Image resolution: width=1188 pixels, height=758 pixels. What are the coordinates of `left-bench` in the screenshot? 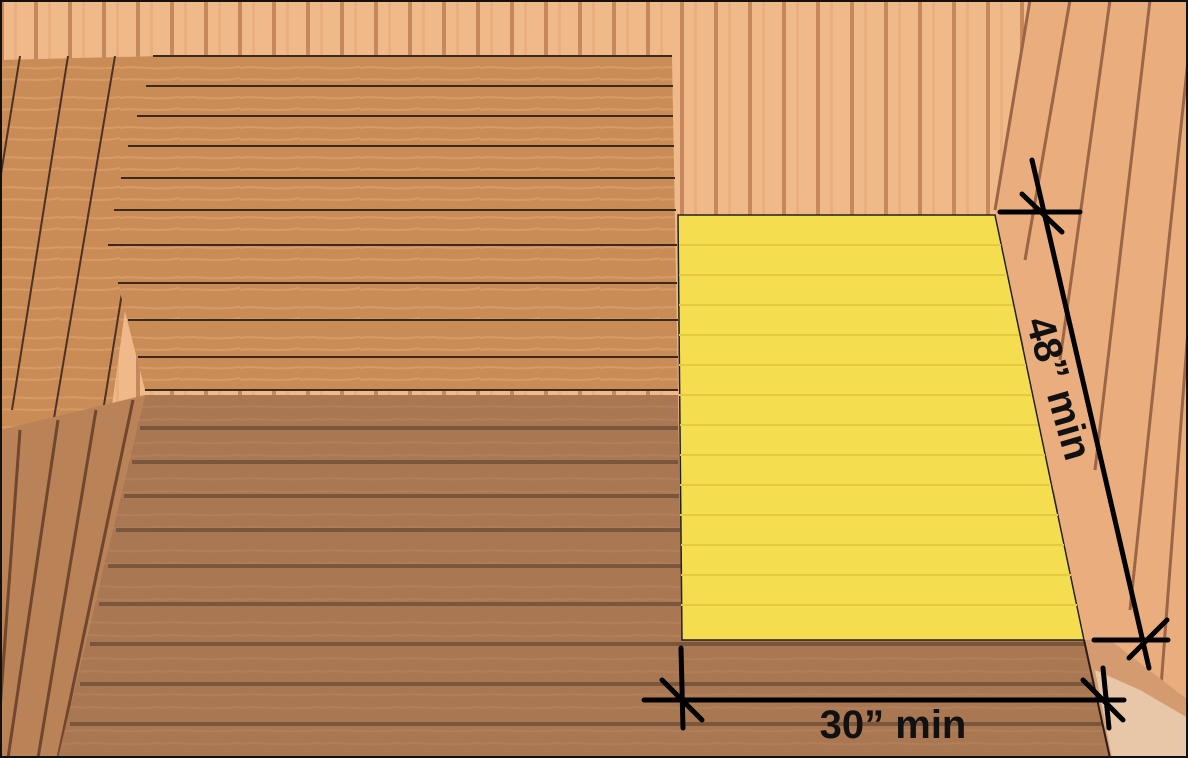 It's located at (80, 243).